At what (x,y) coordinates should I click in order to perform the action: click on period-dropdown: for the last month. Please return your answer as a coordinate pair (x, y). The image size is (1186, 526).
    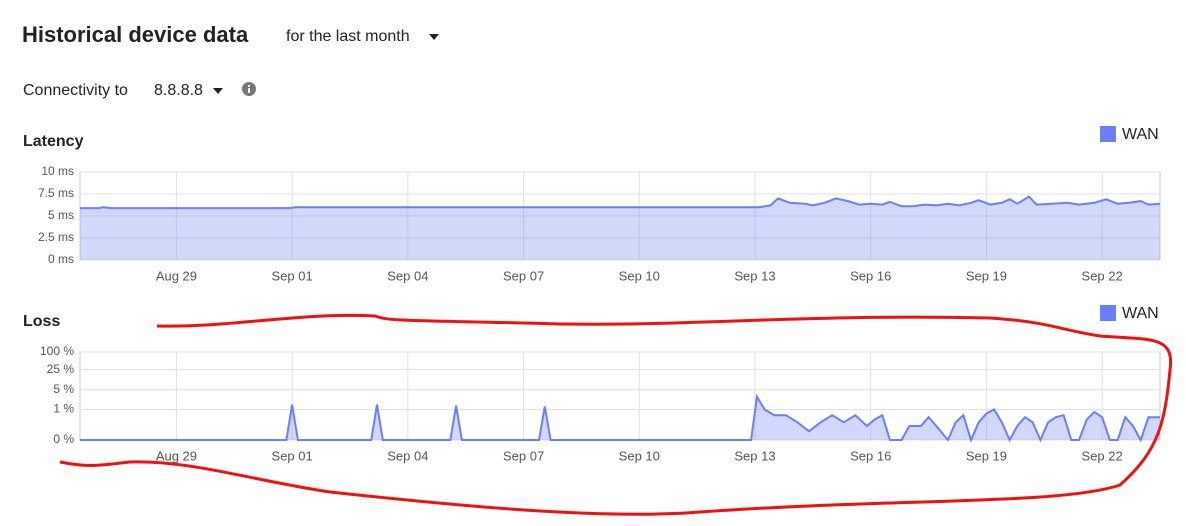
    Looking at the image, I should click on (348, 36).